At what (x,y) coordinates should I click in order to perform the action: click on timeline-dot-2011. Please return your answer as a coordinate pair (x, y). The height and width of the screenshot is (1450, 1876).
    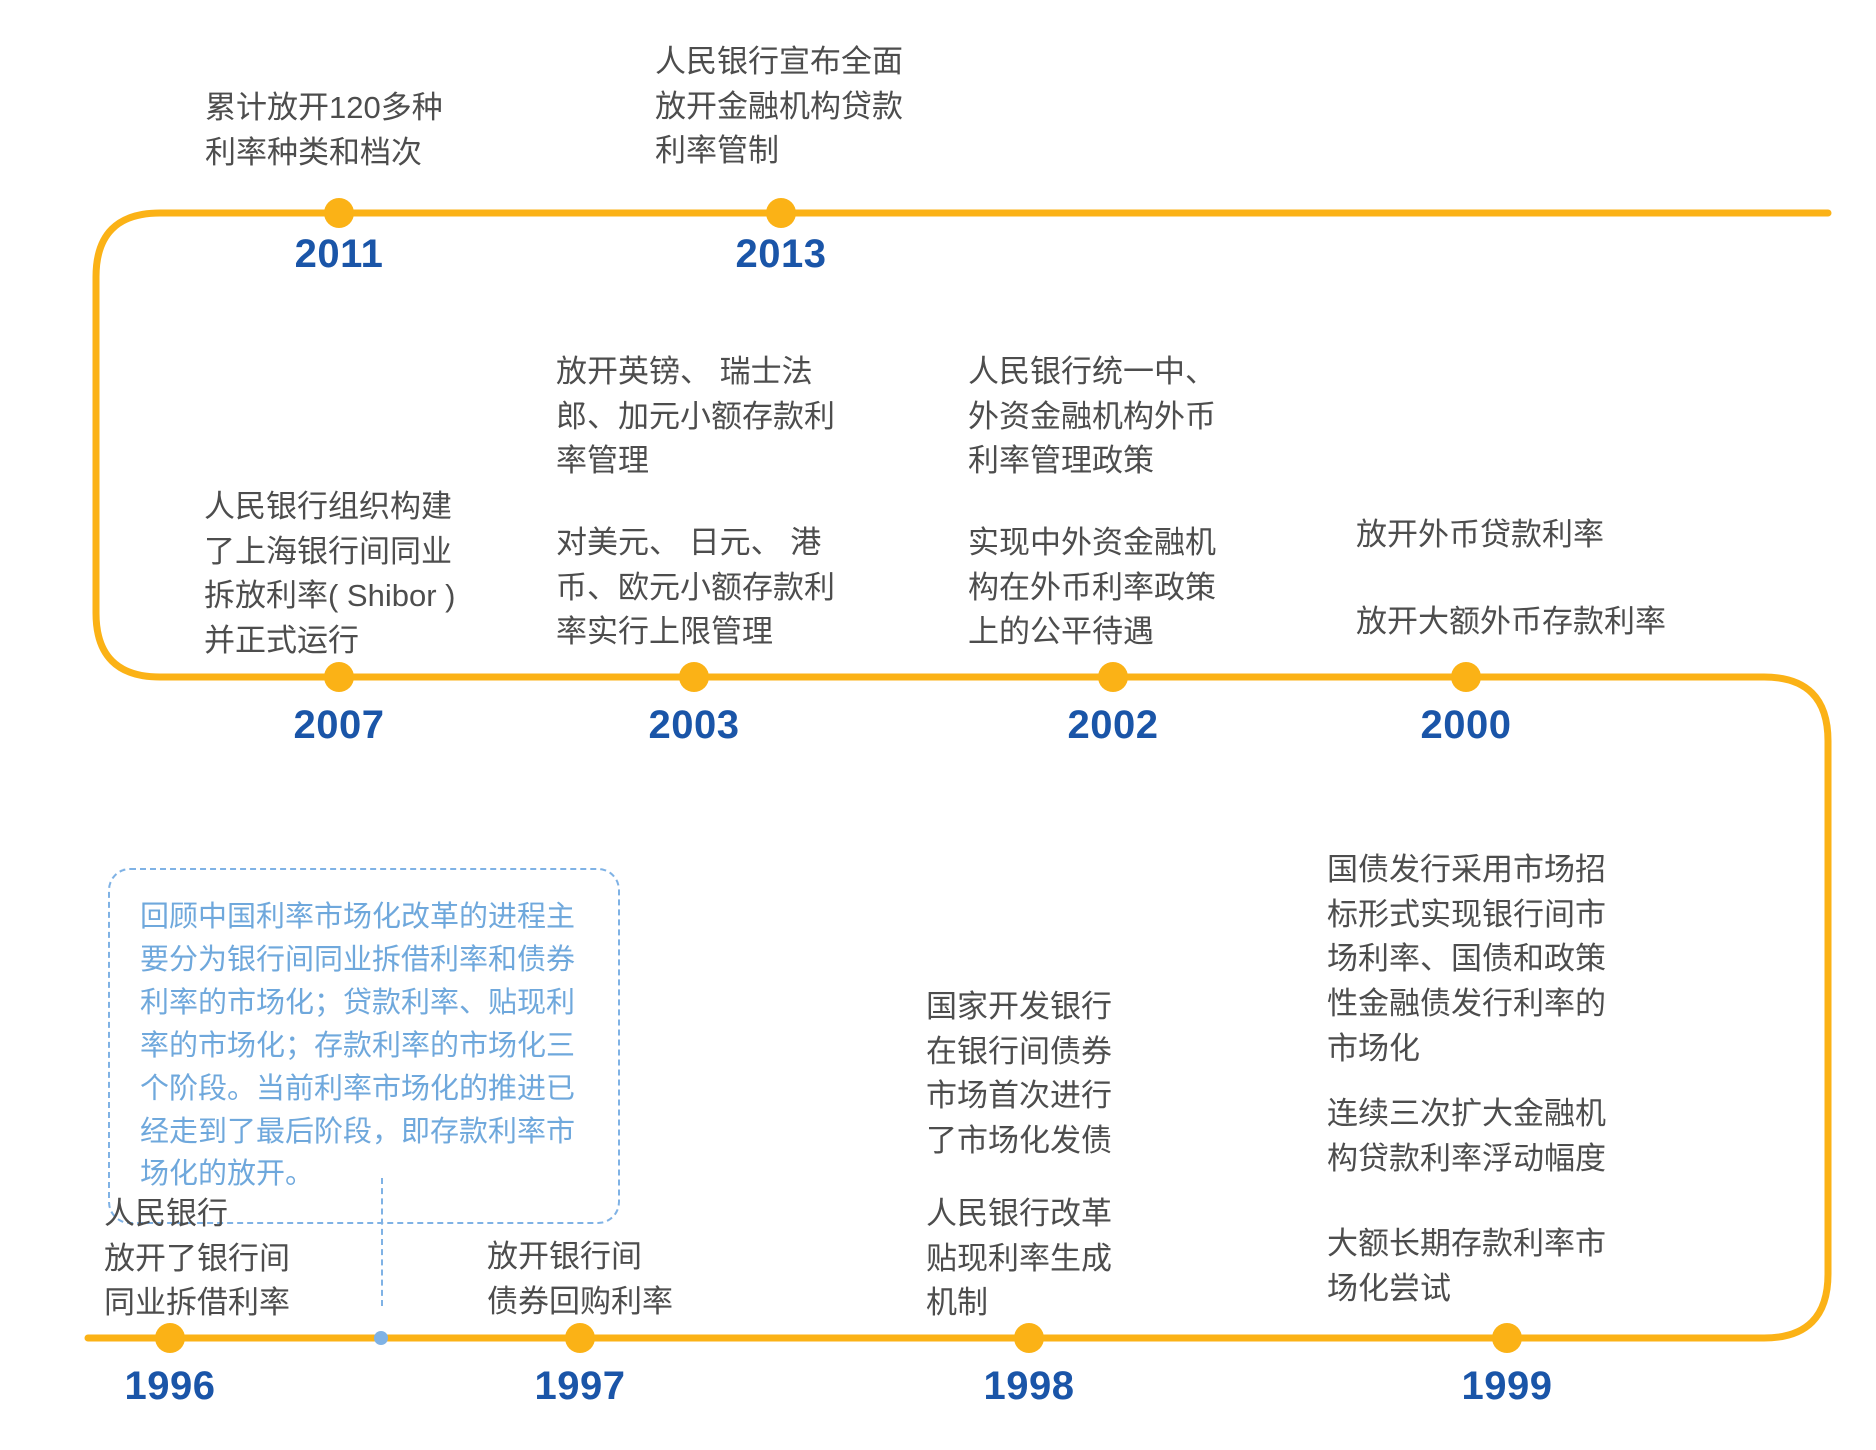
    Looking at the image, I should click on (339, 213).